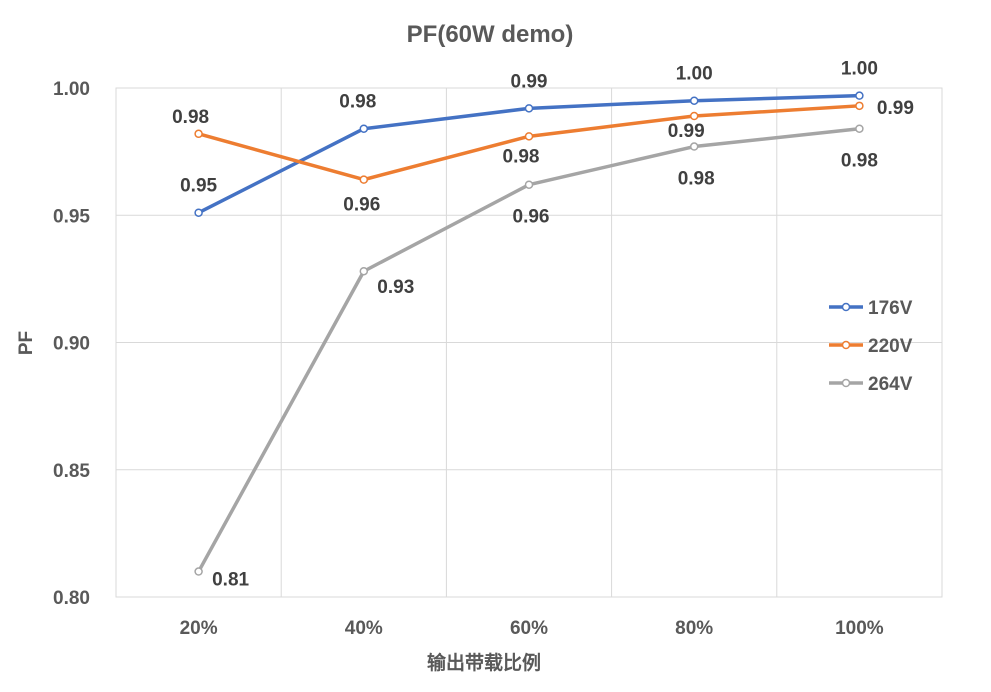  I want to click on data-label: 0.95, so click(198, 186).